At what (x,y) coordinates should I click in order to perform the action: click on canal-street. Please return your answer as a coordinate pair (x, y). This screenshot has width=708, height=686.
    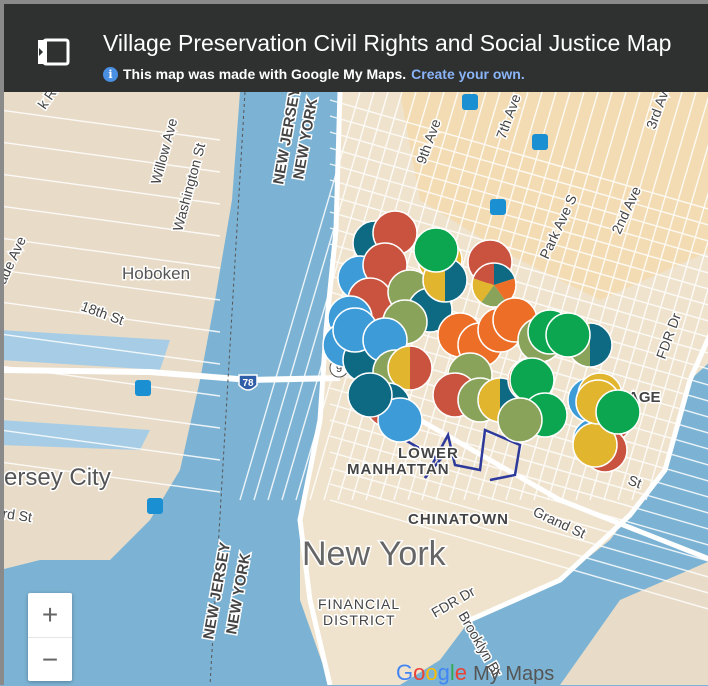
    Looking at the image, I should click on (563, 489).